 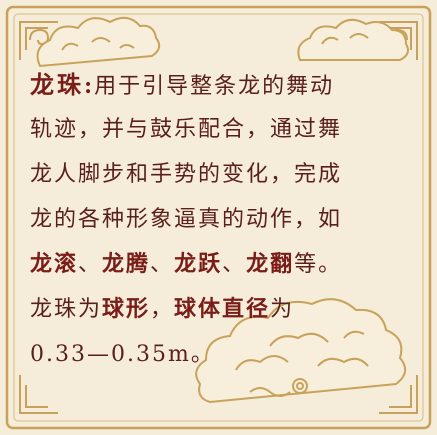 What do you see at coordinates (270, 264) in the screenshot?
I see `emphasis-text: 龙翻` at bounding box center [270, 264].